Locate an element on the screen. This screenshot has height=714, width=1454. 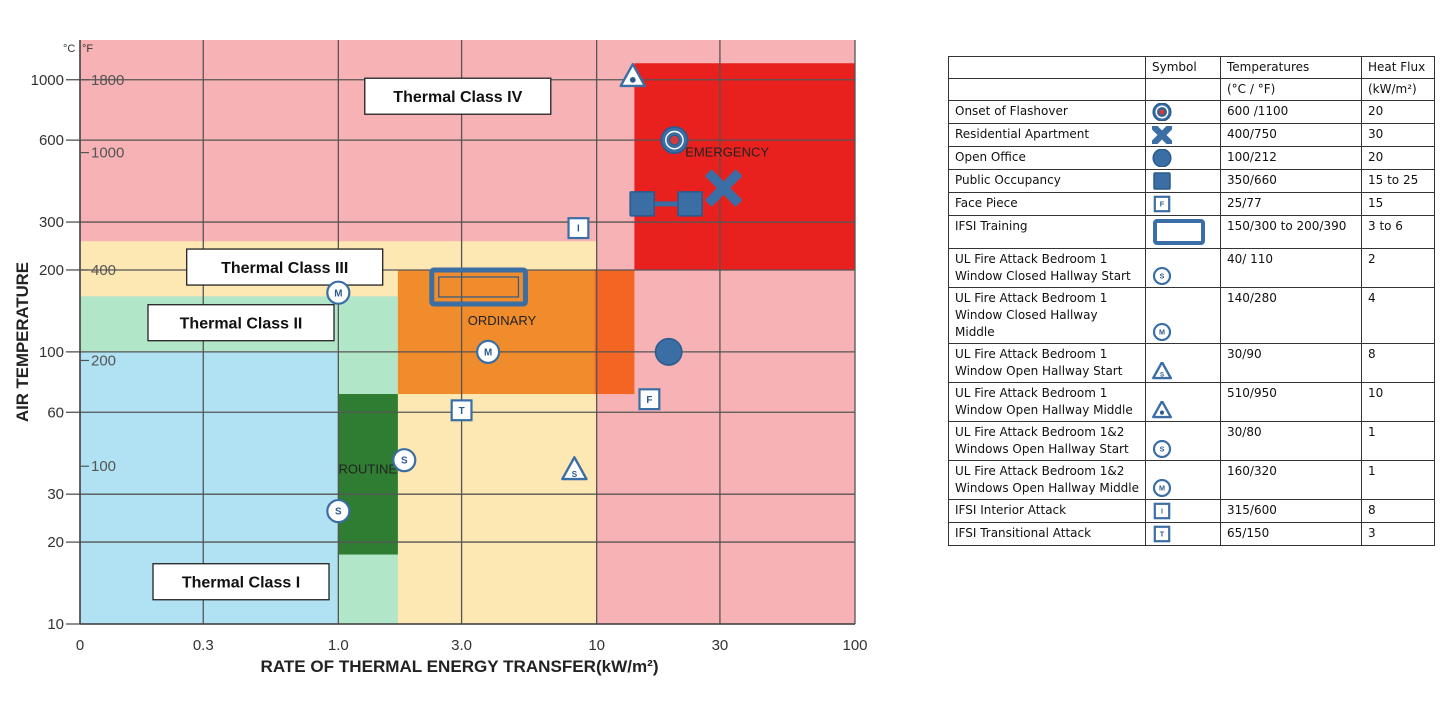
data-point-box-I-marker: I is located at coordinates (578, 228).